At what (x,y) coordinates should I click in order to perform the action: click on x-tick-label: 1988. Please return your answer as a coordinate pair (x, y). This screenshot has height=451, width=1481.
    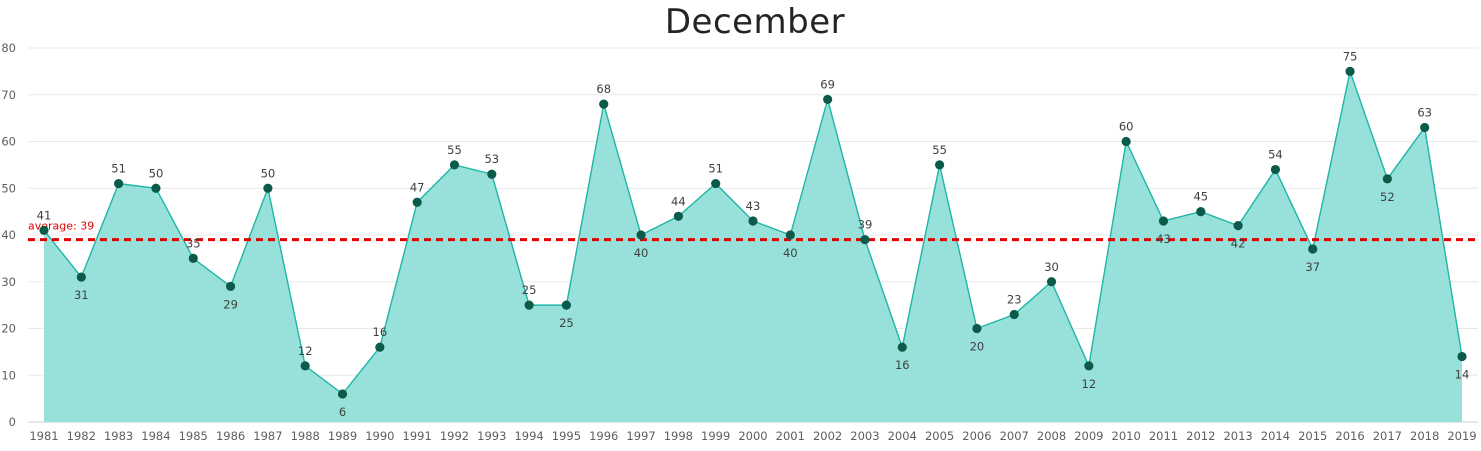
    Looking at the image, I should click on (305, 436).